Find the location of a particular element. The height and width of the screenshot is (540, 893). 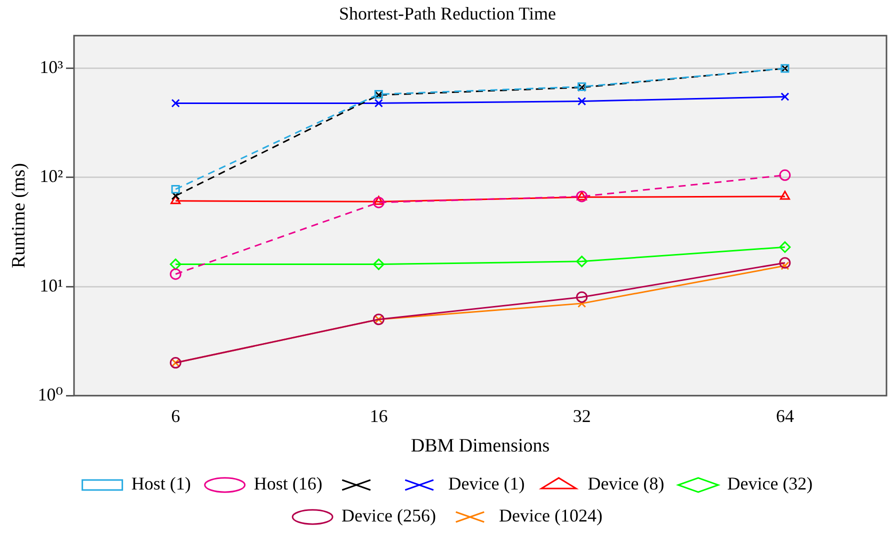

x-tick-label: 16 is located at coordinates (379, 416).